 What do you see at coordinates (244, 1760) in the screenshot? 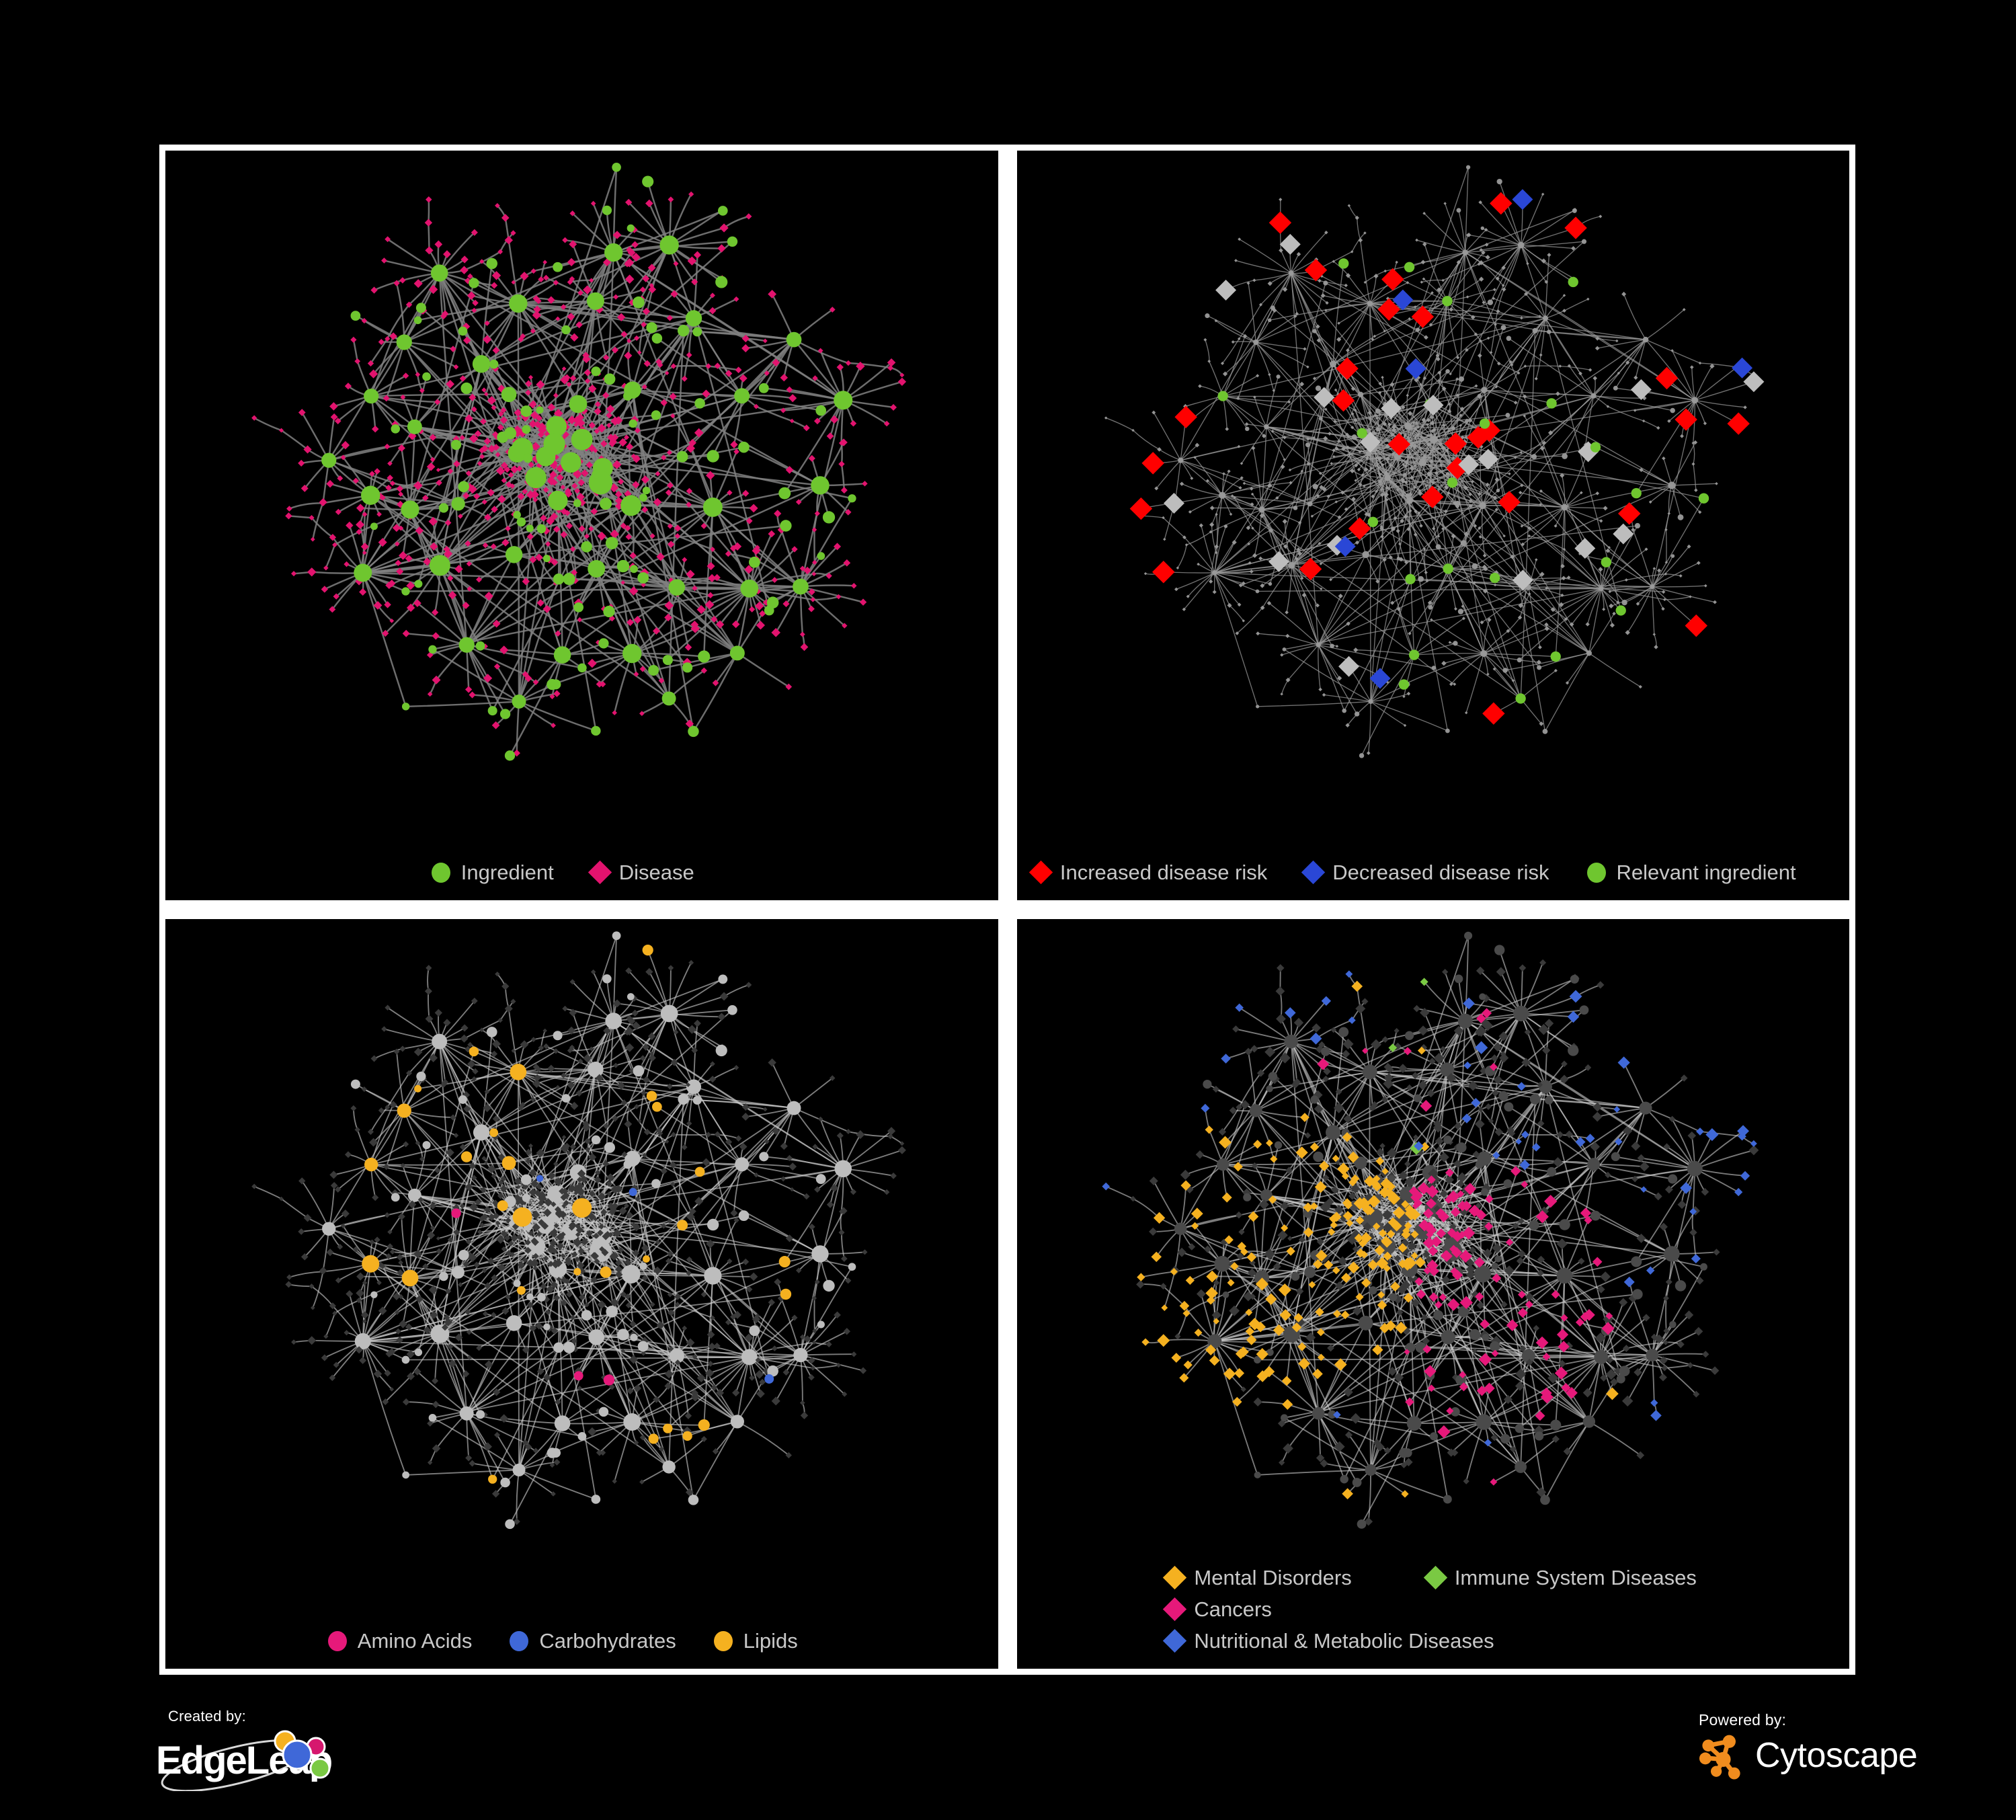
I see `edgeleap-logo-icon: EdgeLeap` at bounding box center [244, 1760].